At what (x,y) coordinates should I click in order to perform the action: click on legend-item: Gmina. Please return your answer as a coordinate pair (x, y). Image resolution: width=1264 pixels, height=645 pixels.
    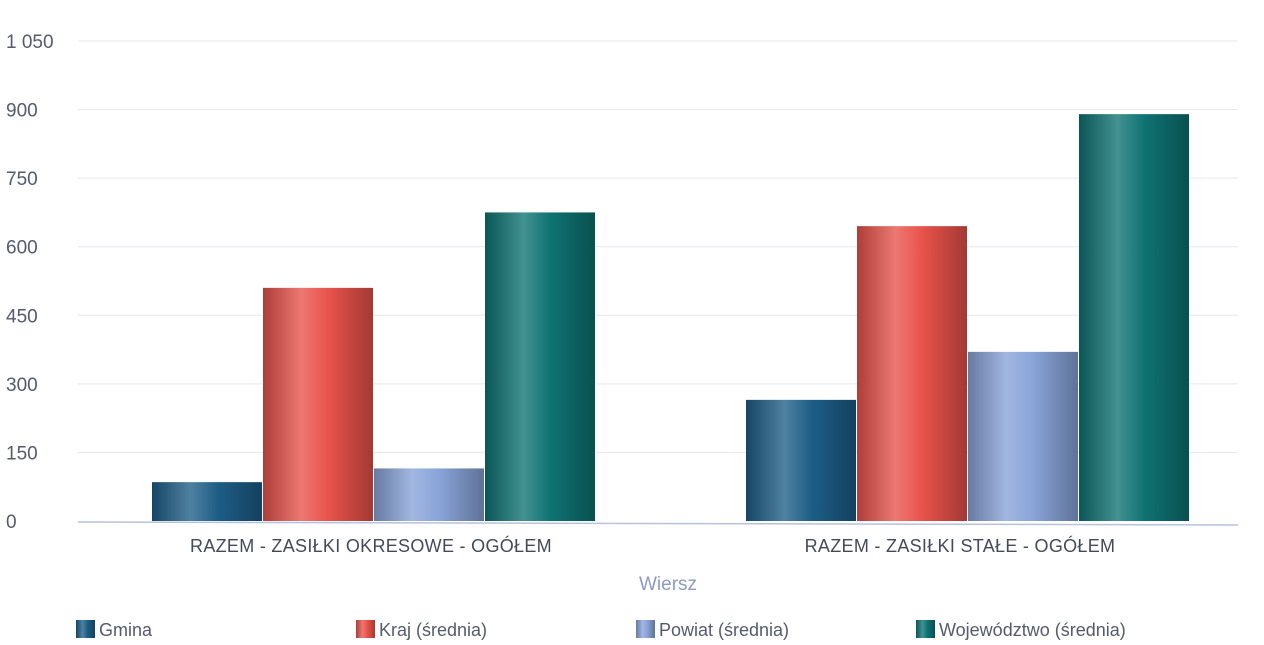
    Looking at the image, I should click on (114, 630).